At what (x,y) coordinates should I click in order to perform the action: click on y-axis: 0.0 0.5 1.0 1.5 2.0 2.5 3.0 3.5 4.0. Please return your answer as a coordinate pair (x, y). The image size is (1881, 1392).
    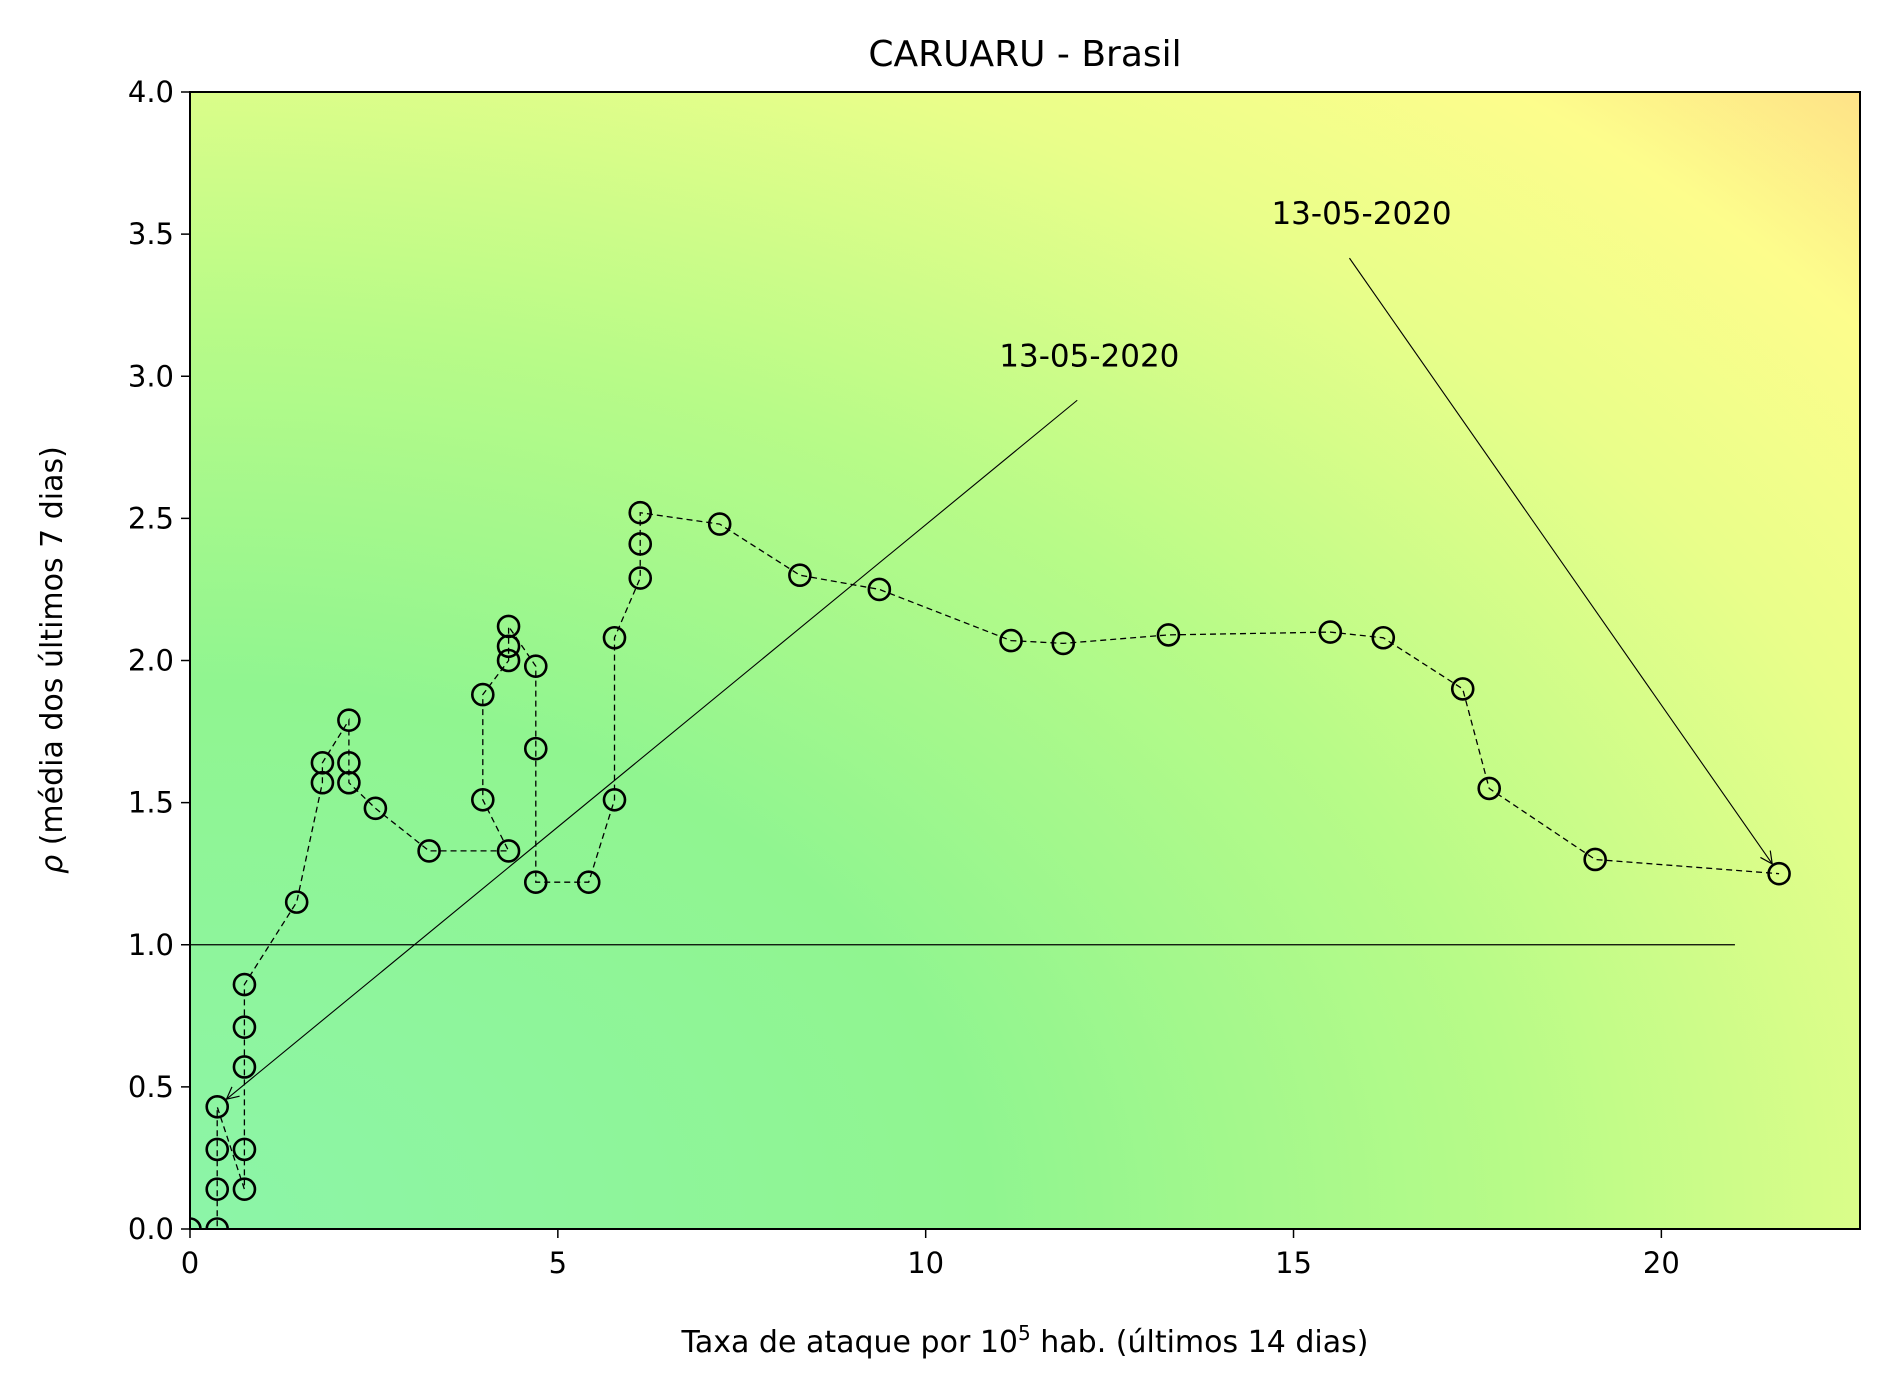
    Looking at the image, I should click on (159, 660).